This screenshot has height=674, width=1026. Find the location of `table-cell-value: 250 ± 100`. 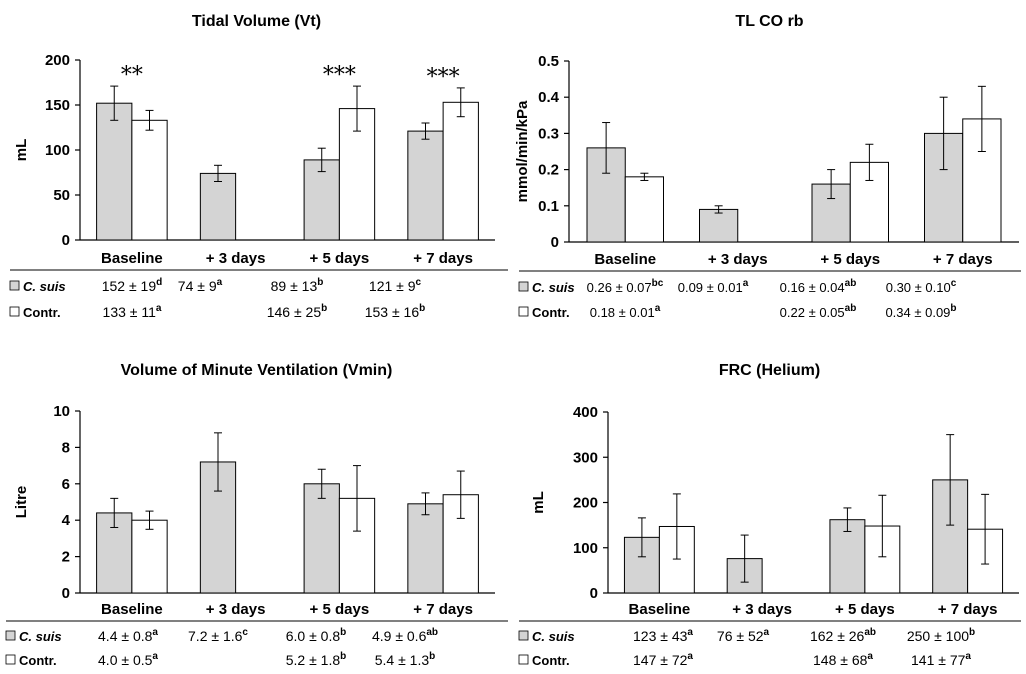

table-cell-value: 250 ± 100 is located at coordinates (938, 636).